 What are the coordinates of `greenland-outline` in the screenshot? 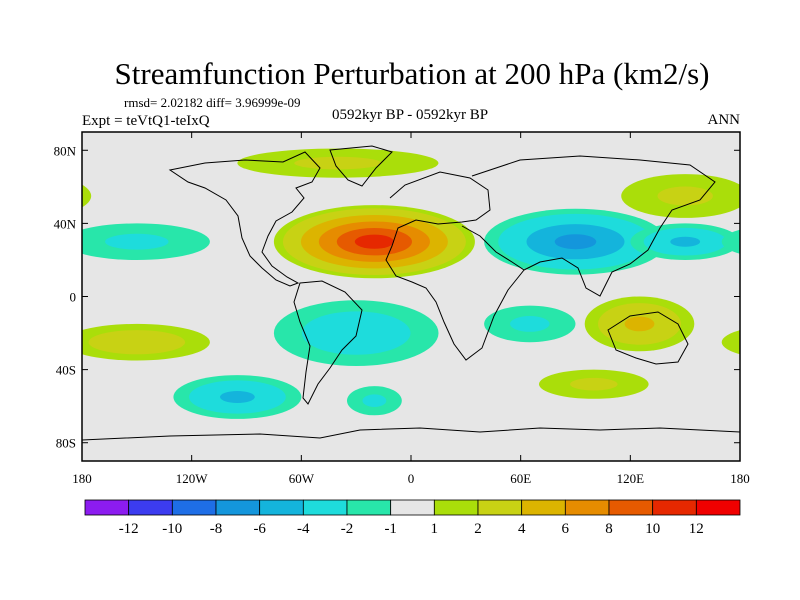 It's located at (361, 166).